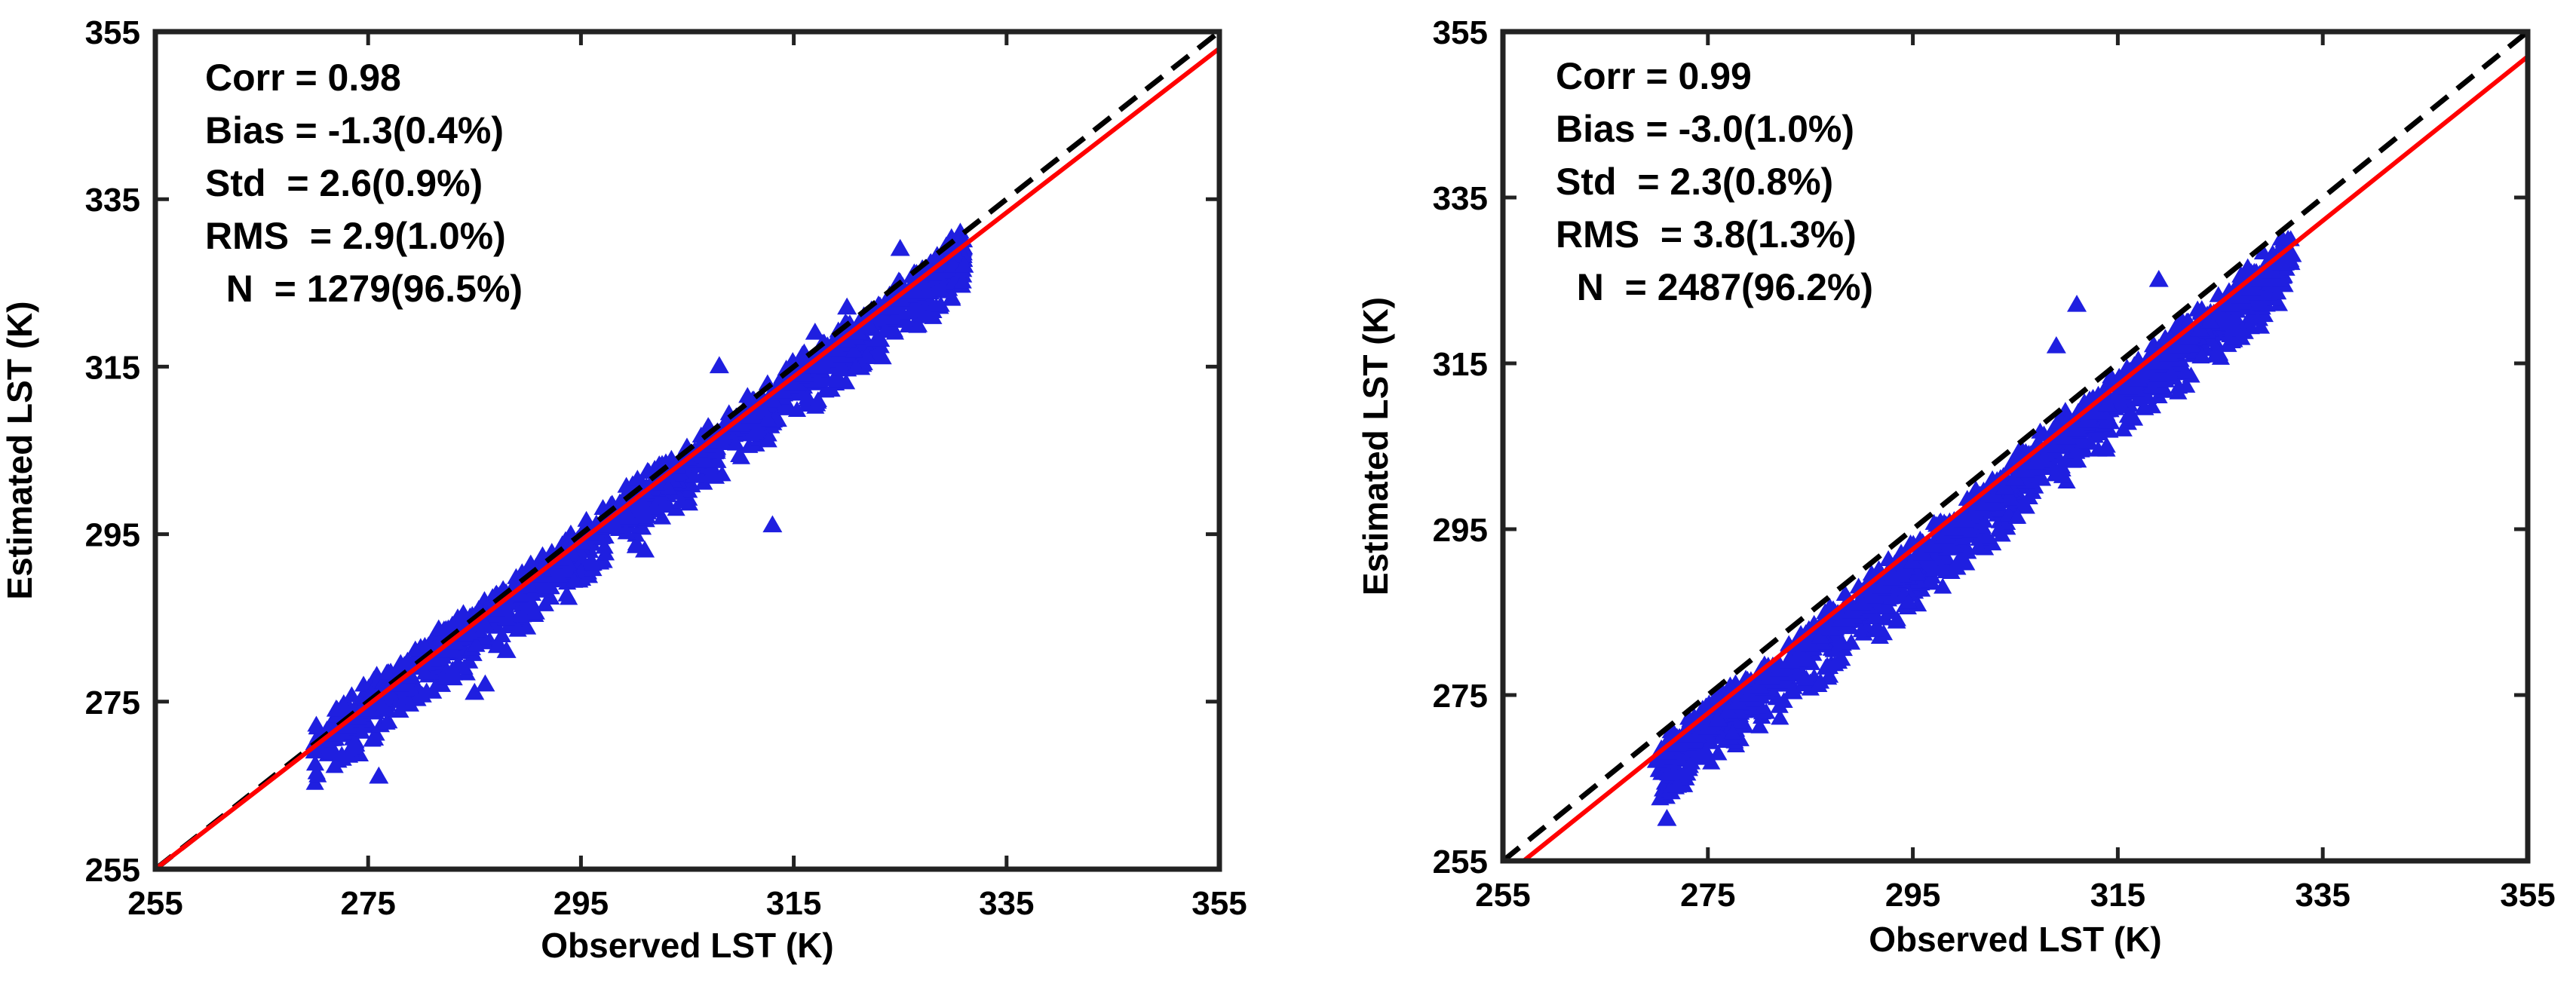  I want to click on y-tick-label: 315, so click(1460, 364).